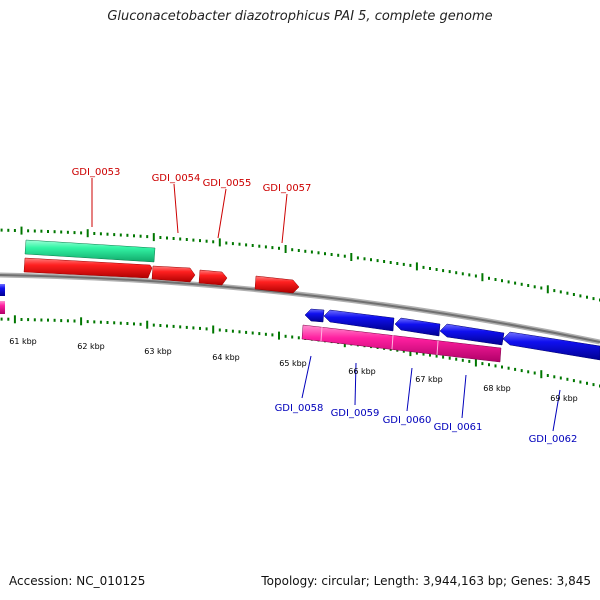 The height and width of the screenshot is (600, 600). I want to click on genome-backbone, so click(300, 308).